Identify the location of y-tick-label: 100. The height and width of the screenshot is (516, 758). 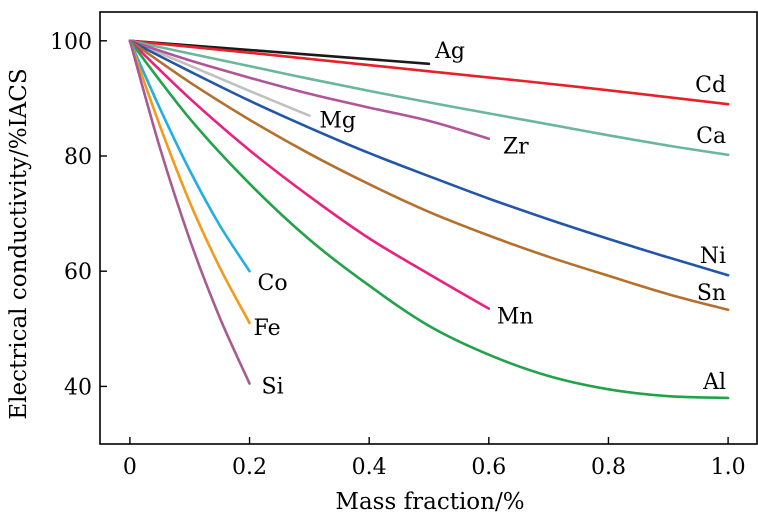
(71, 42).